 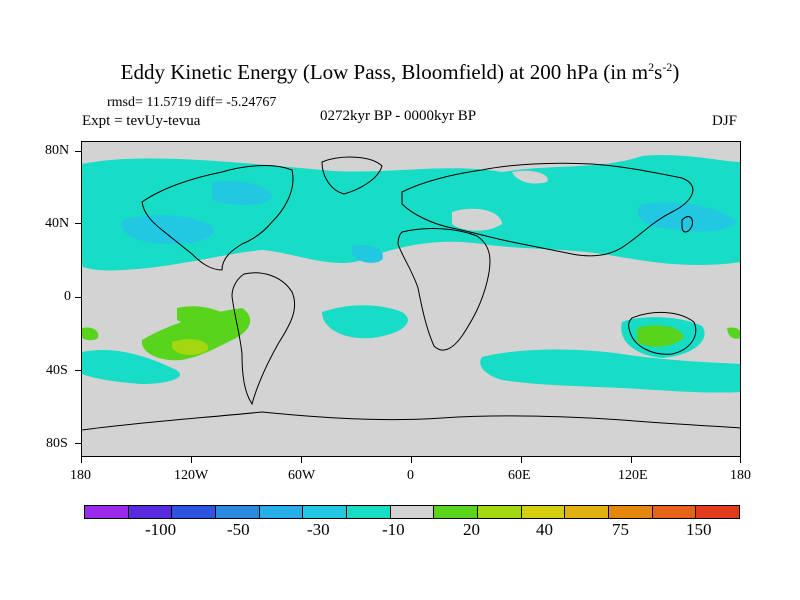 I want to click on lon-label-180e: 180, so click(x=740, y=475).